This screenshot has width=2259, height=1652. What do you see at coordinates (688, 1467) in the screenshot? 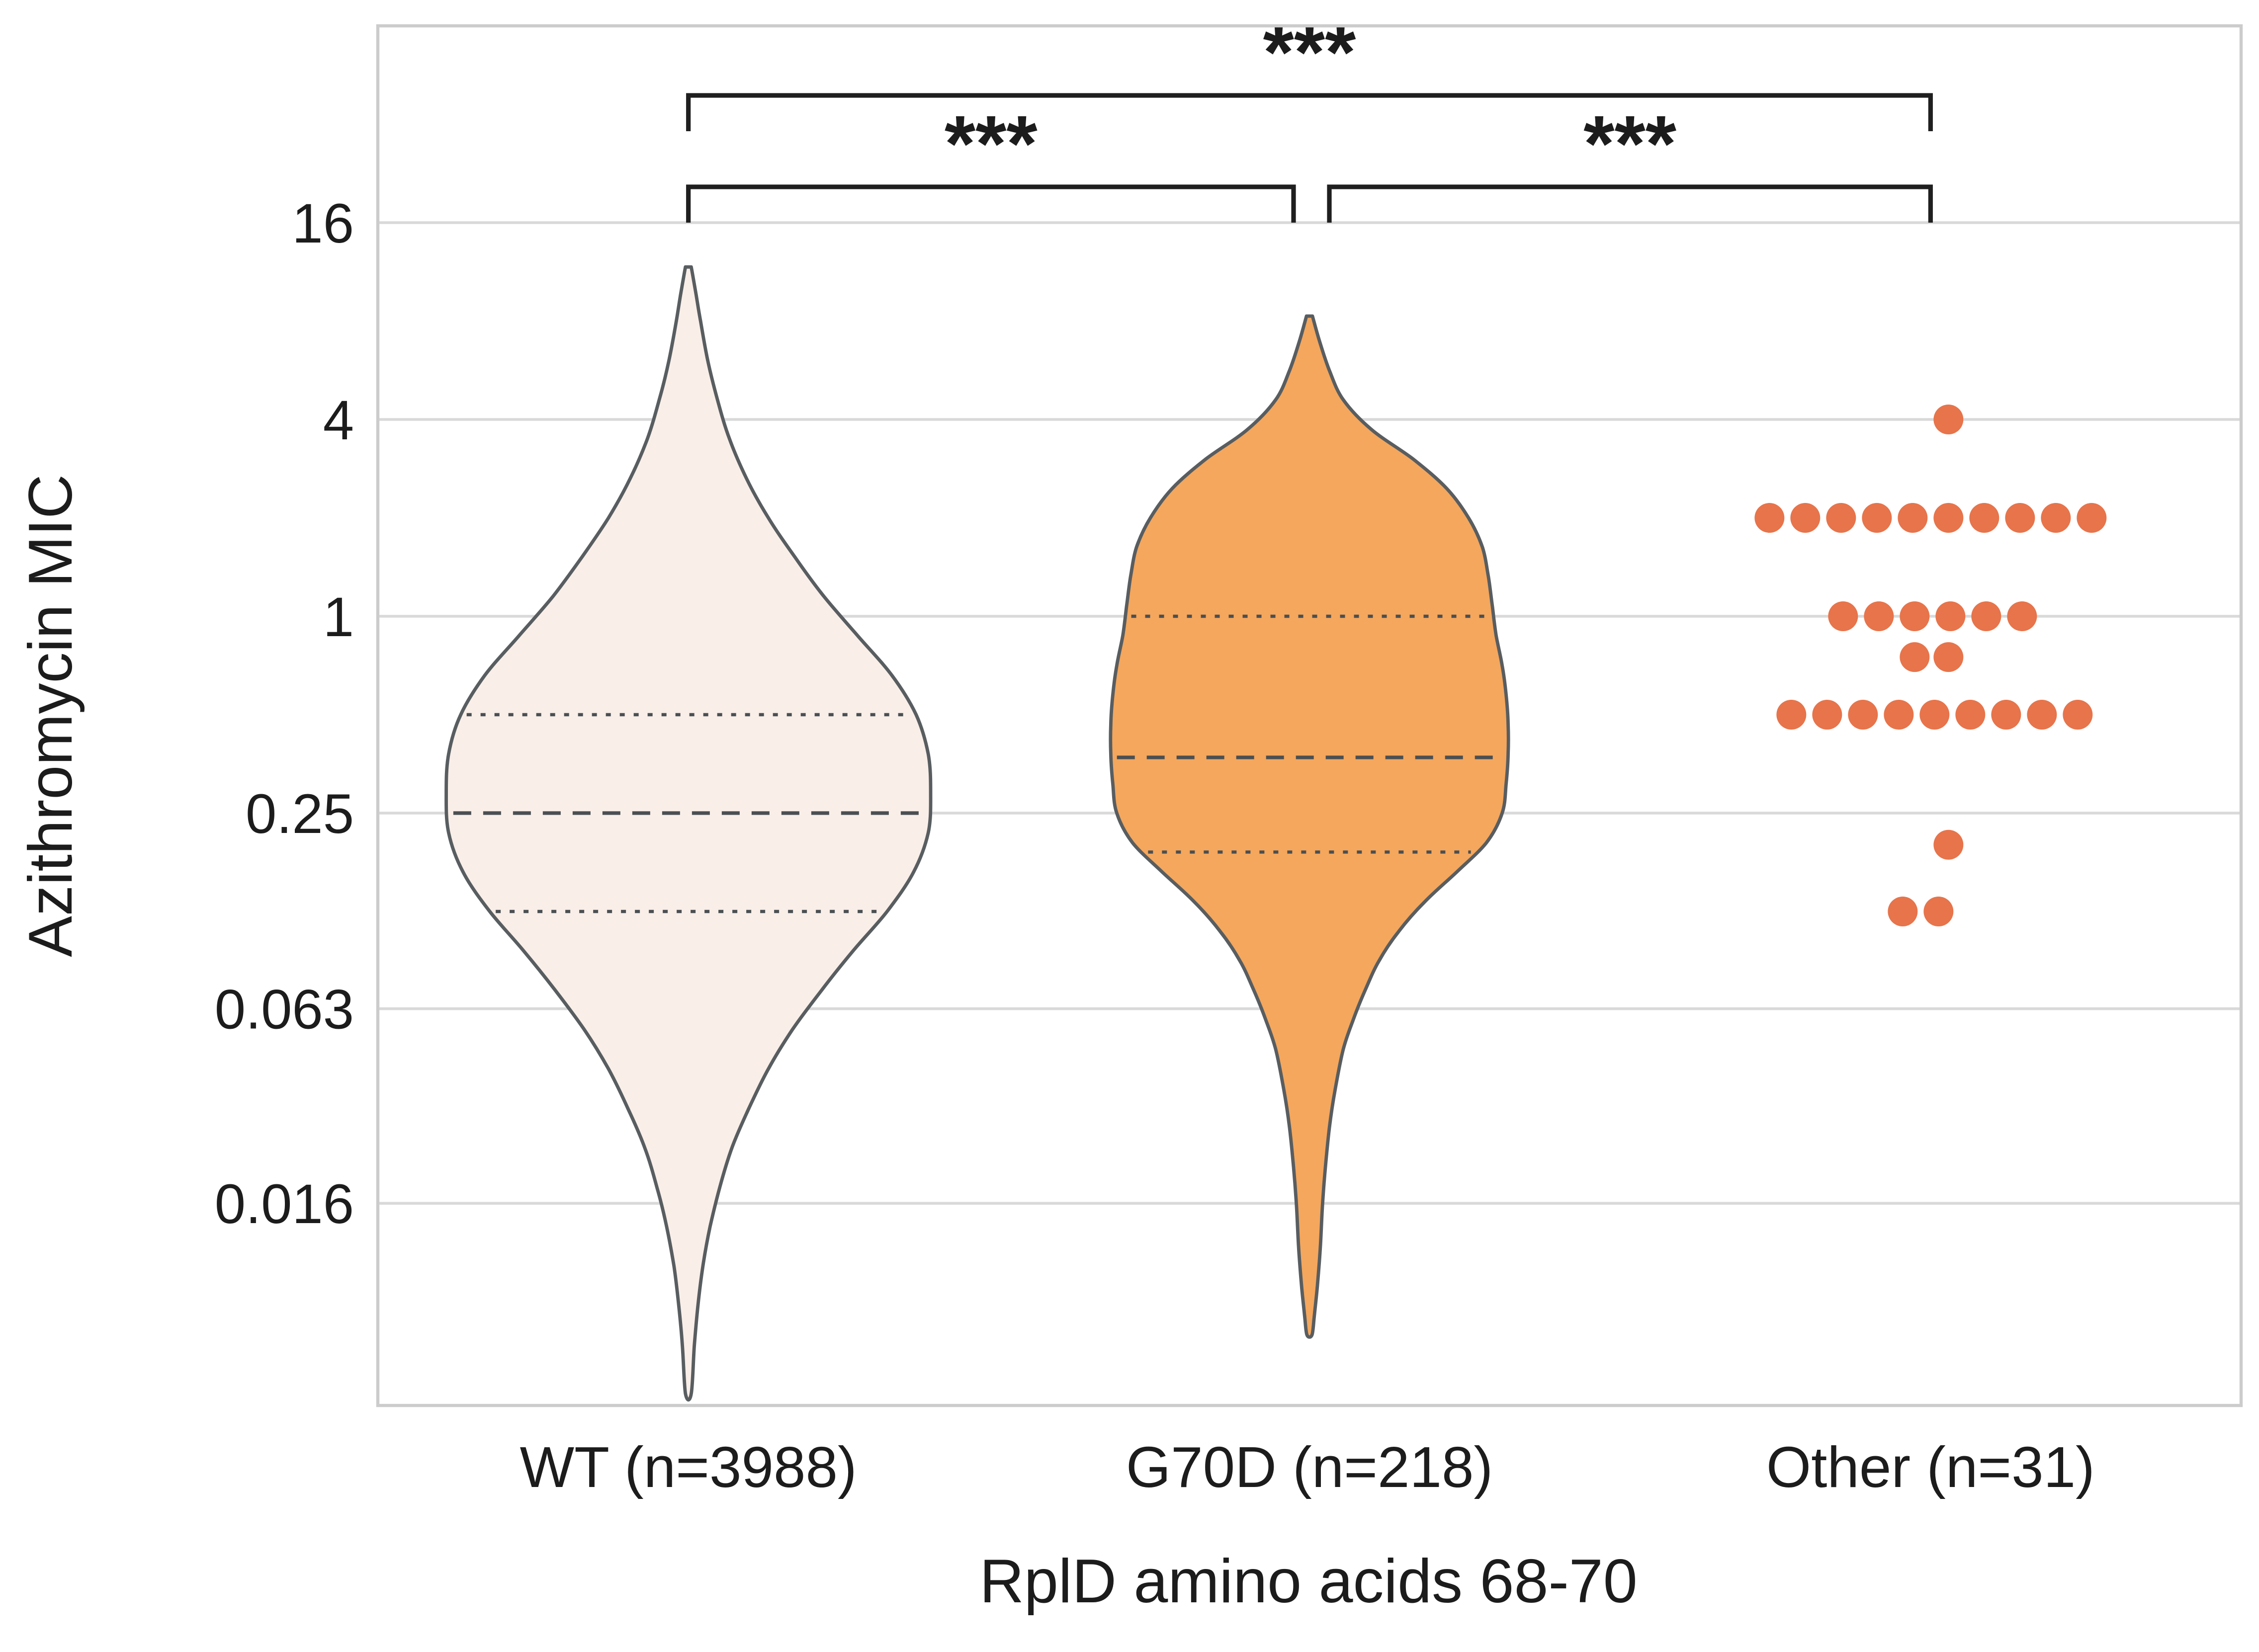
I see `x-tick-label: WT (n=3988)` at bounding box center [688, 1467].